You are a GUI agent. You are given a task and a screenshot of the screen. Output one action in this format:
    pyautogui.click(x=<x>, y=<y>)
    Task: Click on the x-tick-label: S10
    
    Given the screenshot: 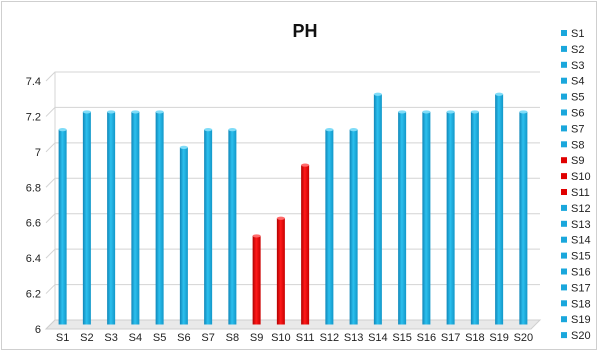 What is the action you would take?
    pyautogui.click(x=281, y=338)
    